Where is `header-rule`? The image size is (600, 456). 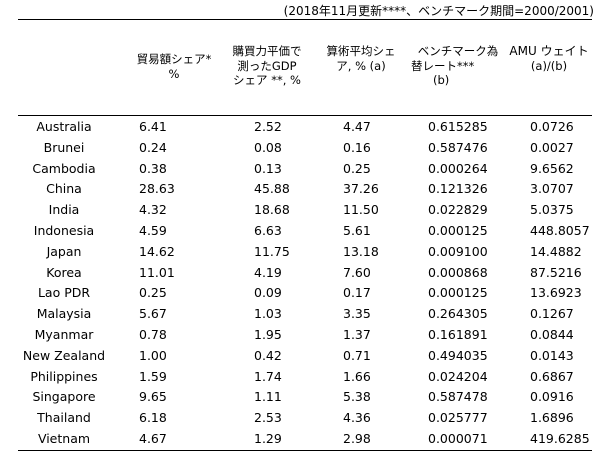
header-rule is located at coordinates (305, 115).